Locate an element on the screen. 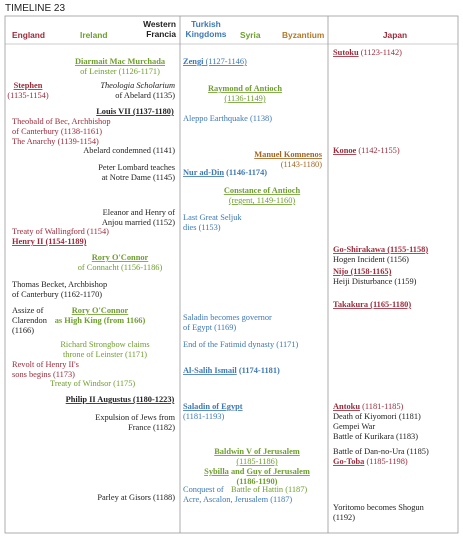 The height and width of the screenshot is (545, 463). entry-text: Assize of is located at coordinates (28, 310).